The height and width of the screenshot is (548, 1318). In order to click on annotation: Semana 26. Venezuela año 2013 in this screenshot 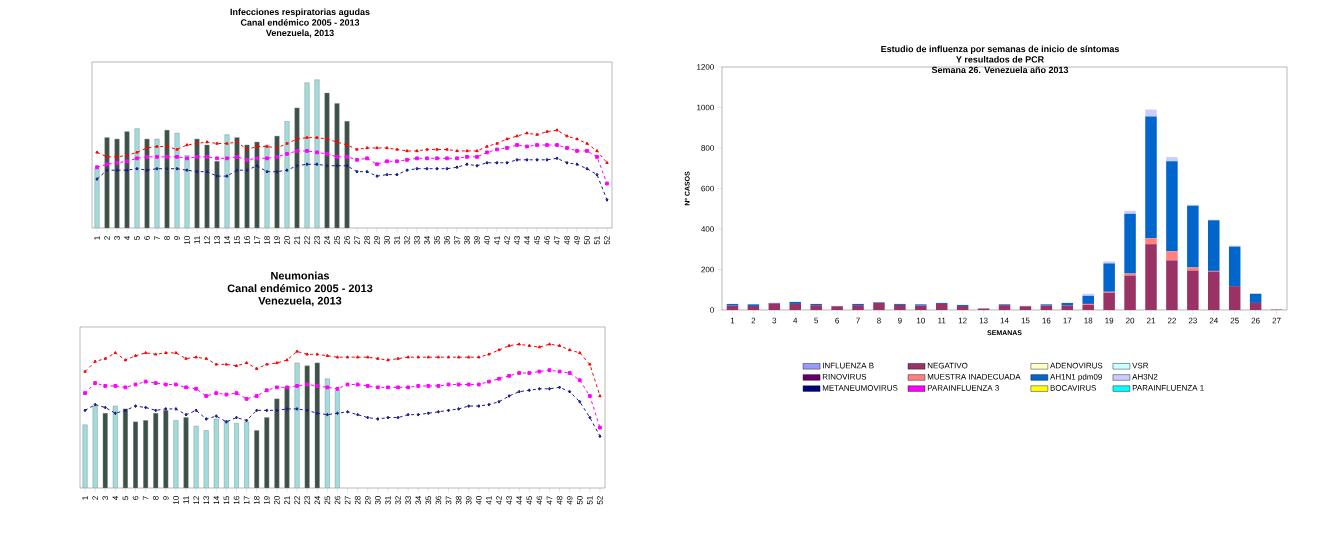, I will do `click(1000, 70)`.